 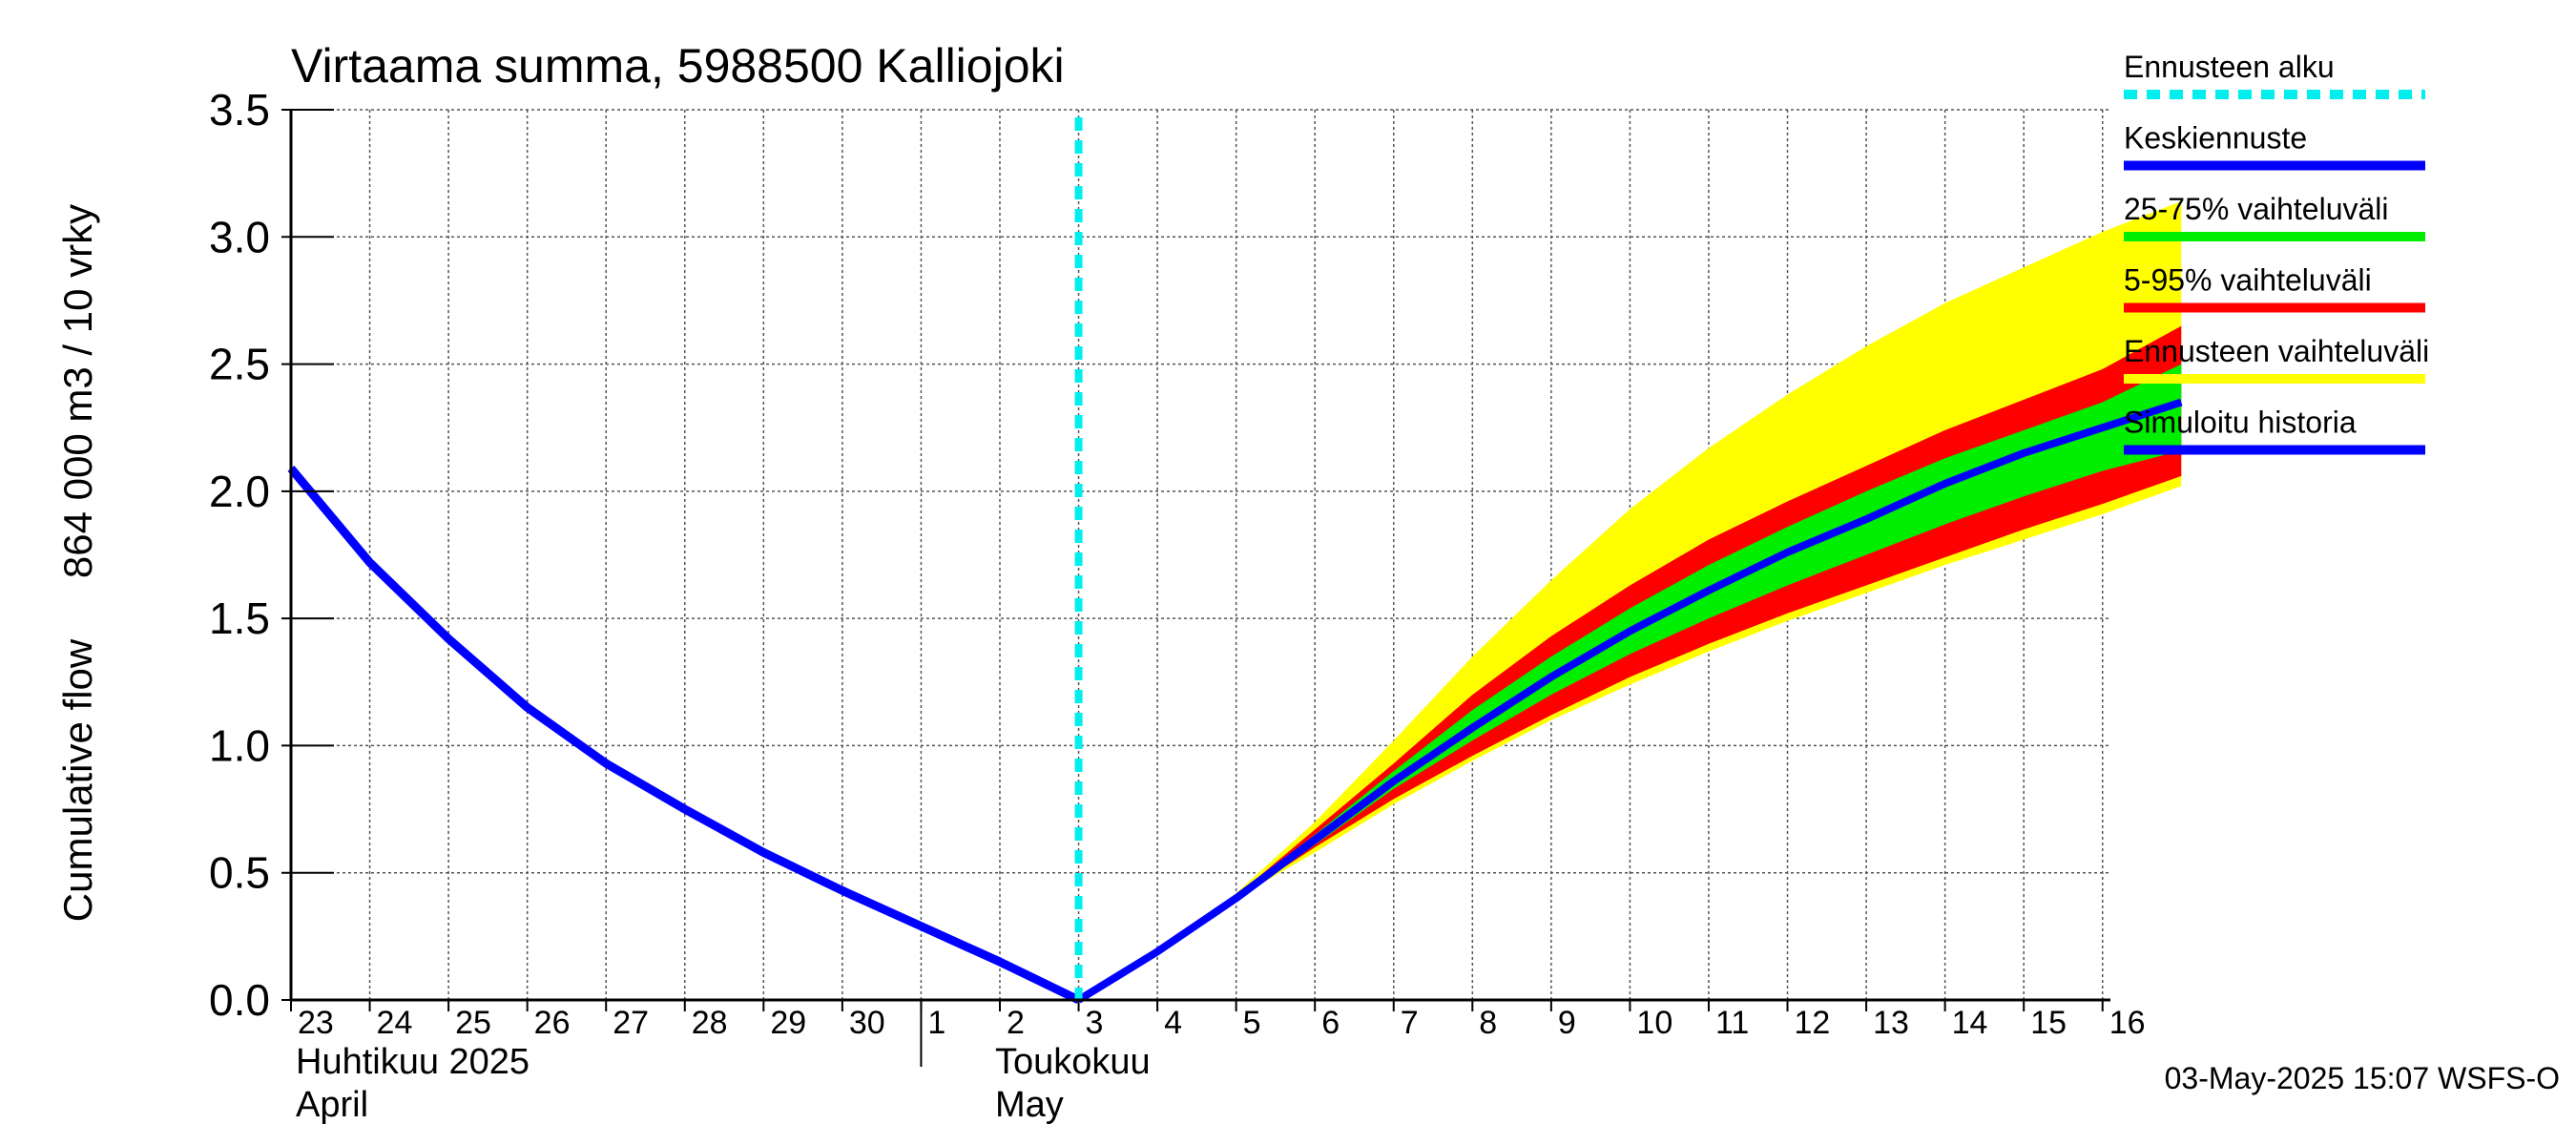 What do you see at coordinates (684, 735) in the screenshot?
I see `history-line` at bounding box center [684, 735].